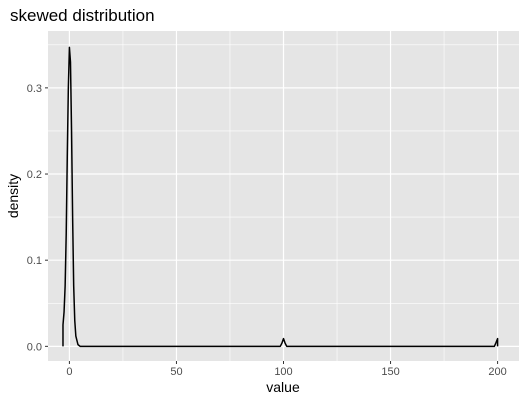 The height and width of the screenshot is (402, 527). What do you see at coordinates (69, 372) in the screenshot?
I see `x-tick-label: 0` at bounding box center [69, 372].